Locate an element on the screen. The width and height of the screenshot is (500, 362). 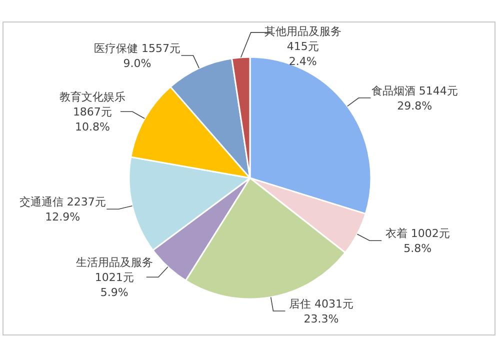
data-label: 1867元 10.8% is located at coordinates (92, 120).